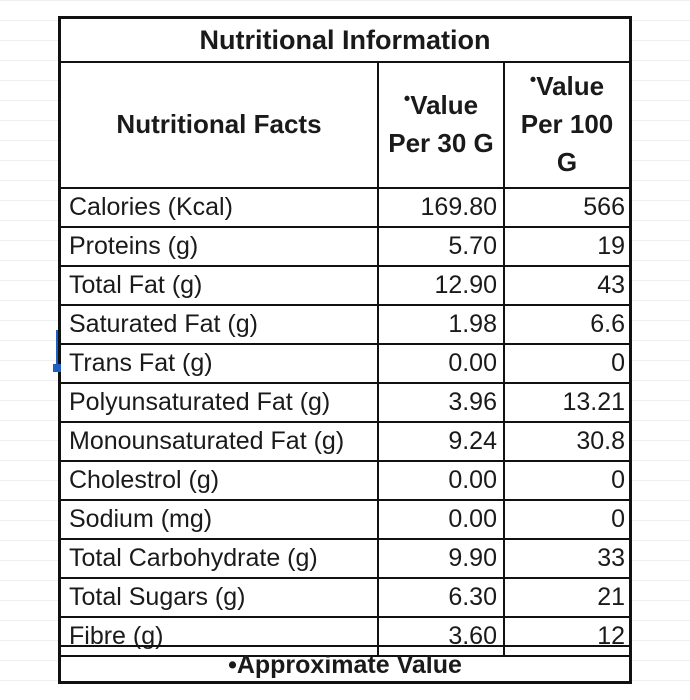 This screenshot has height=700, width=690. Describe the element at coordinates (220, 246) in the screenshot. I see `nutrient-name-cell: Proteins (g)` at that location.